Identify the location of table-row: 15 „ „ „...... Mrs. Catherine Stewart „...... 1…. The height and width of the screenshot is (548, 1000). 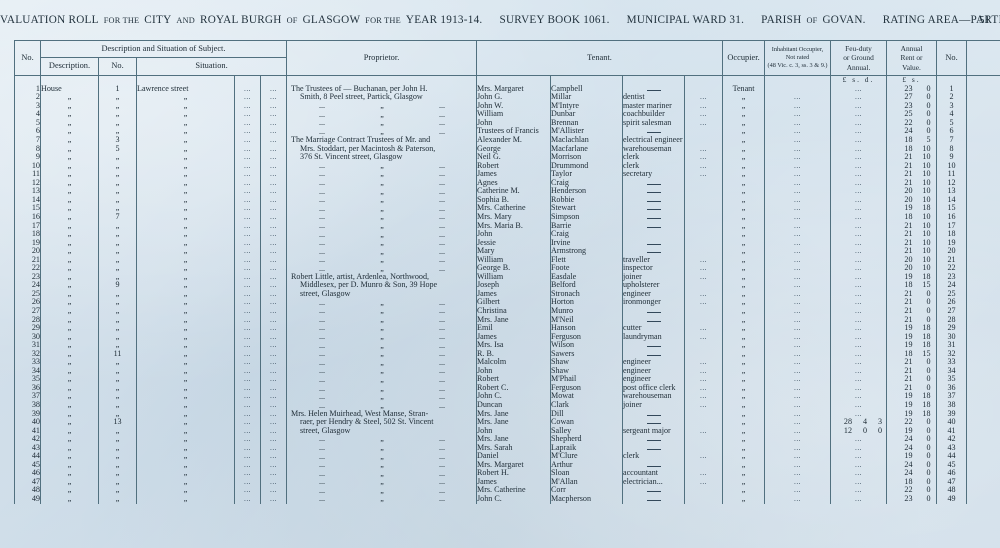
(507, 208).